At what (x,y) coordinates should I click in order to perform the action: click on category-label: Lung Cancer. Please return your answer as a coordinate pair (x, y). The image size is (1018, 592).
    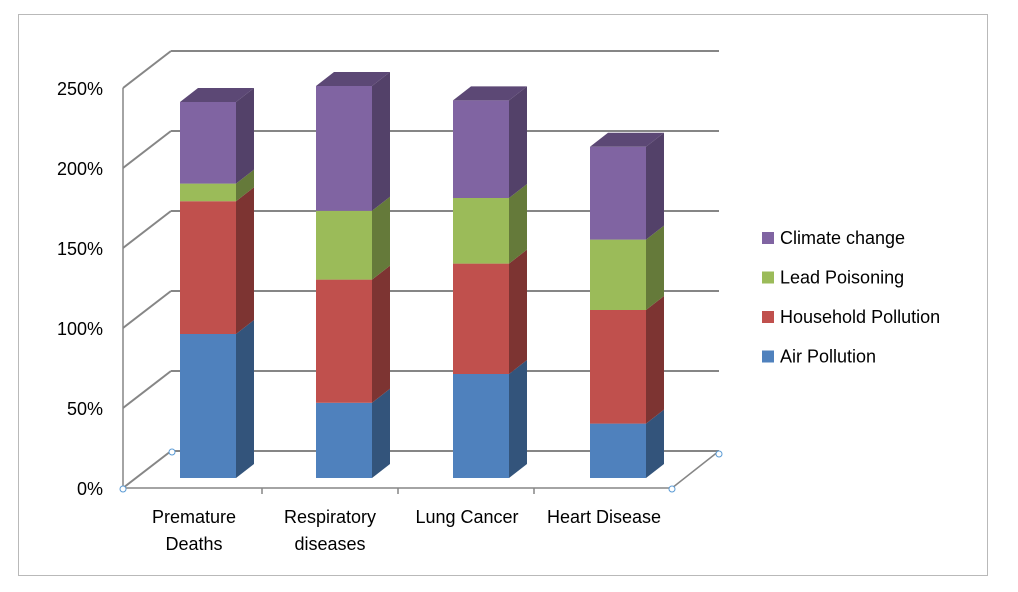
    Looking at the image, I should click on (466, 517).